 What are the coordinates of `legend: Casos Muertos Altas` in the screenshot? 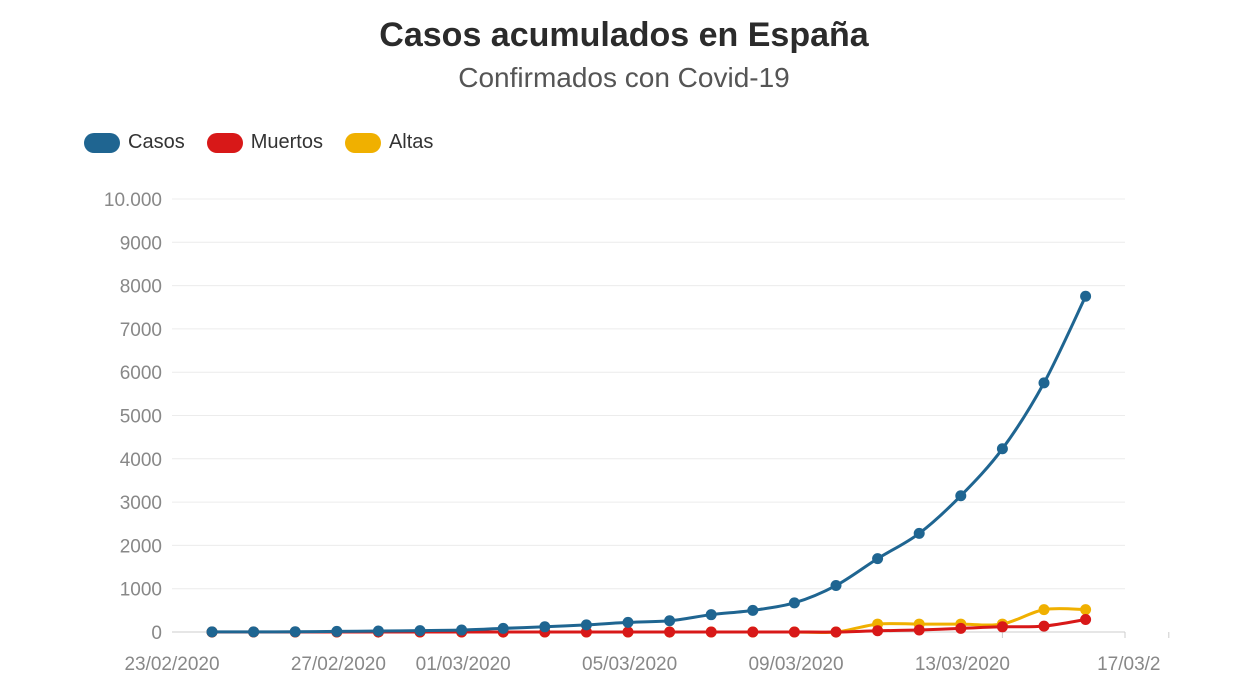 It's located at (258, 142).